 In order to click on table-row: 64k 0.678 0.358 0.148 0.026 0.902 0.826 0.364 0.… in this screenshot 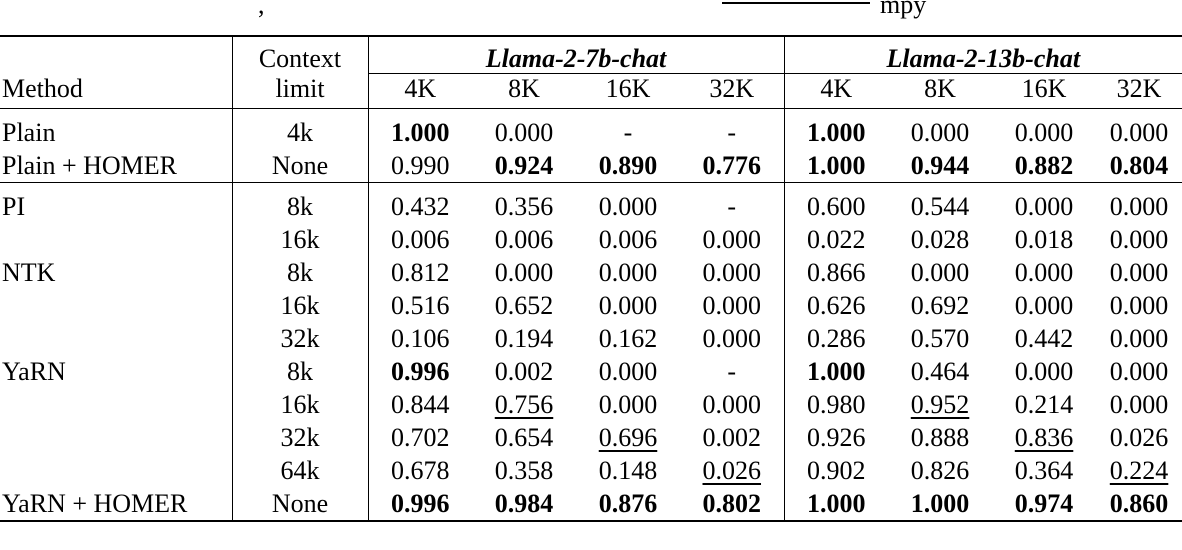, I will do `click(591, 470)`.